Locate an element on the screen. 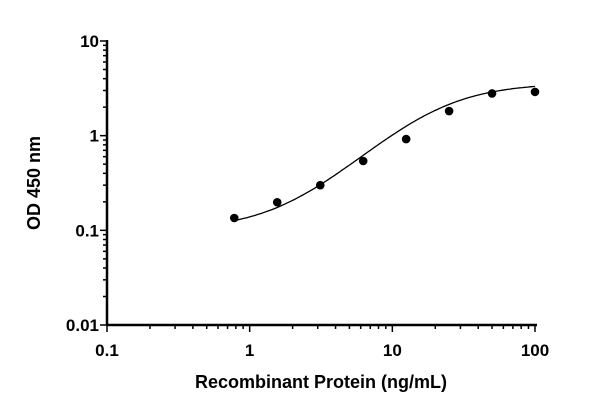 The height and width of the screenshot is (413, 600). y-tick-label: 10 is located at coordinates (89, 41).